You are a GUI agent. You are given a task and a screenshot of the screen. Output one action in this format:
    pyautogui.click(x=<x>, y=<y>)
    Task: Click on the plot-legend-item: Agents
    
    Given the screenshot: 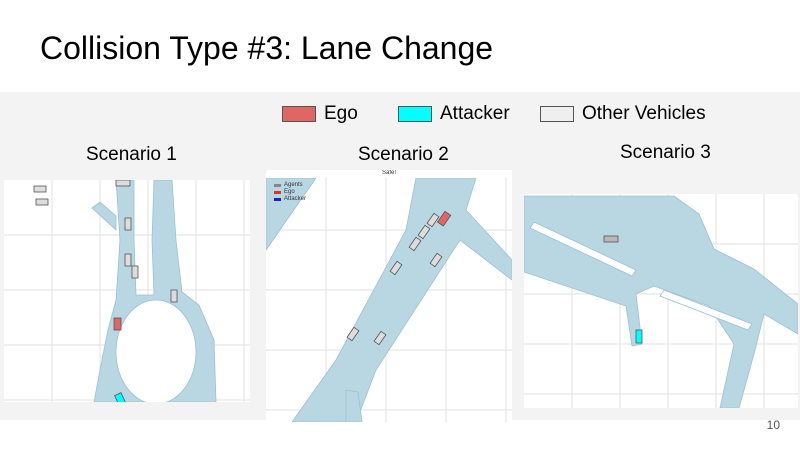 What is the action you would take?
    pyautogui.click(x=290, y=185)
    